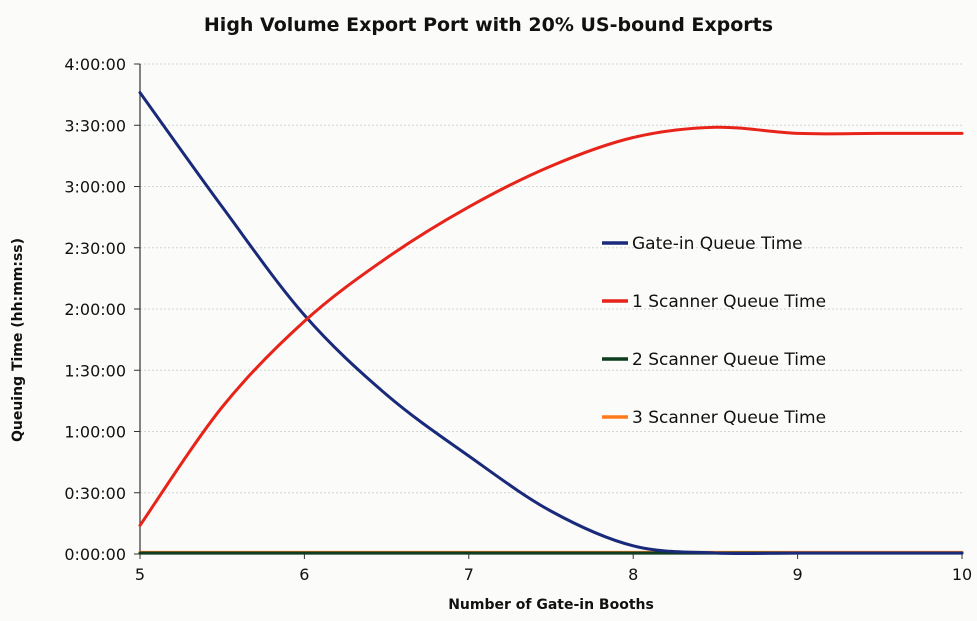 The width and height of the screenshot is (977, 621). What do you see at coordinates (551, 605) in the screenshot?
I see `x-axis-label: Number of Gate-in Booths` at bounding box center [551, 605].